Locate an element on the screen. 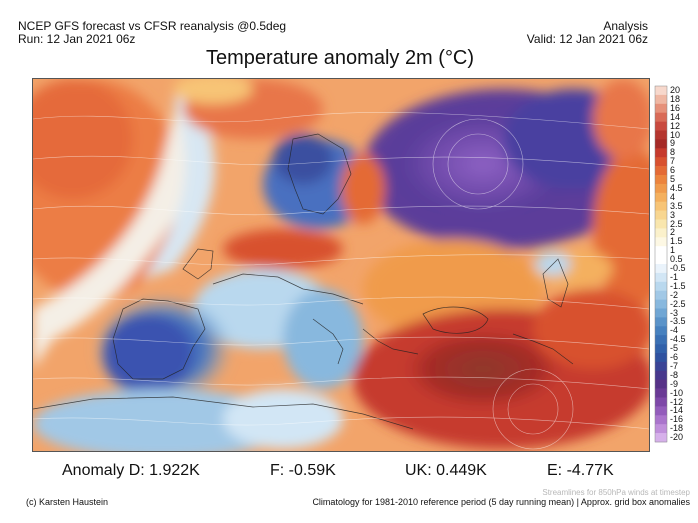 Image resolution: width=698 pixels, height=523 pixels. colorbar-label: 18 is located at coordinates (675, 98).